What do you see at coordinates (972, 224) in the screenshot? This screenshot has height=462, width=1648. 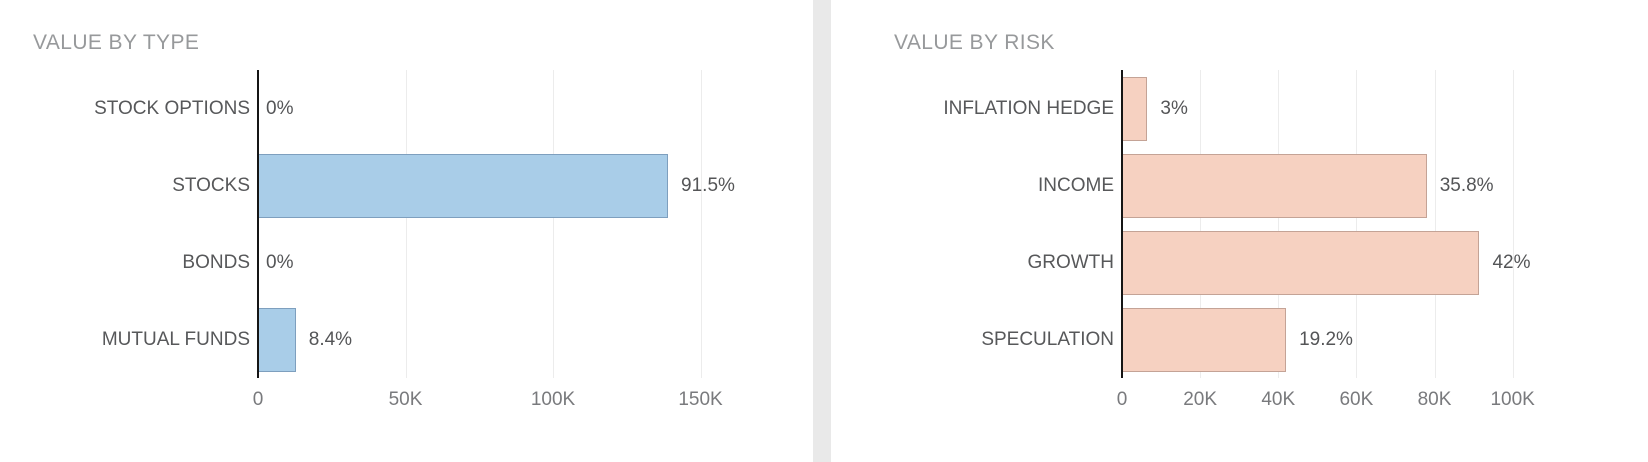 I see `category-labels-column: INFLATION HEDGE INCOME GROWTH SPECULATION` at bounding box center [972, 224].